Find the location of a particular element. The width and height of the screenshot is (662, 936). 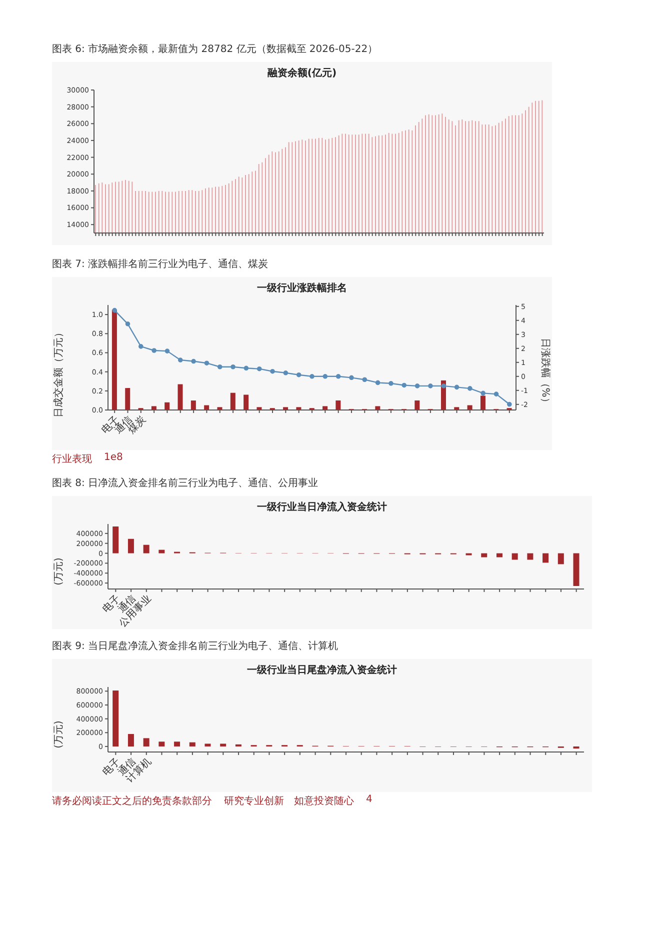

y2-axis-title: 日涨跌幅（%） is located at coordinates (546, 373).